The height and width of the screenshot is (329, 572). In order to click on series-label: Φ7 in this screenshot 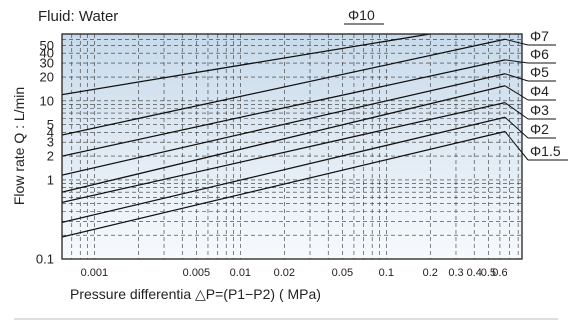, I will do `click(539, 36)`.